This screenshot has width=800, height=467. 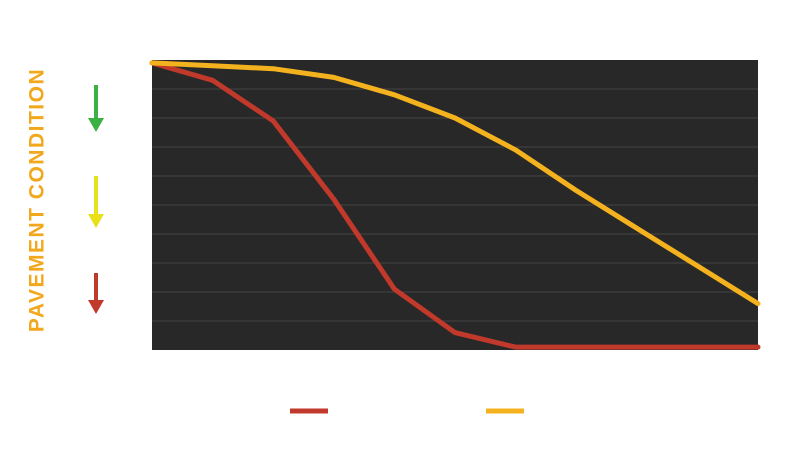 I want to click on y-axis-label: PAVEMENT CONDITION, so click(x=37, y=200).